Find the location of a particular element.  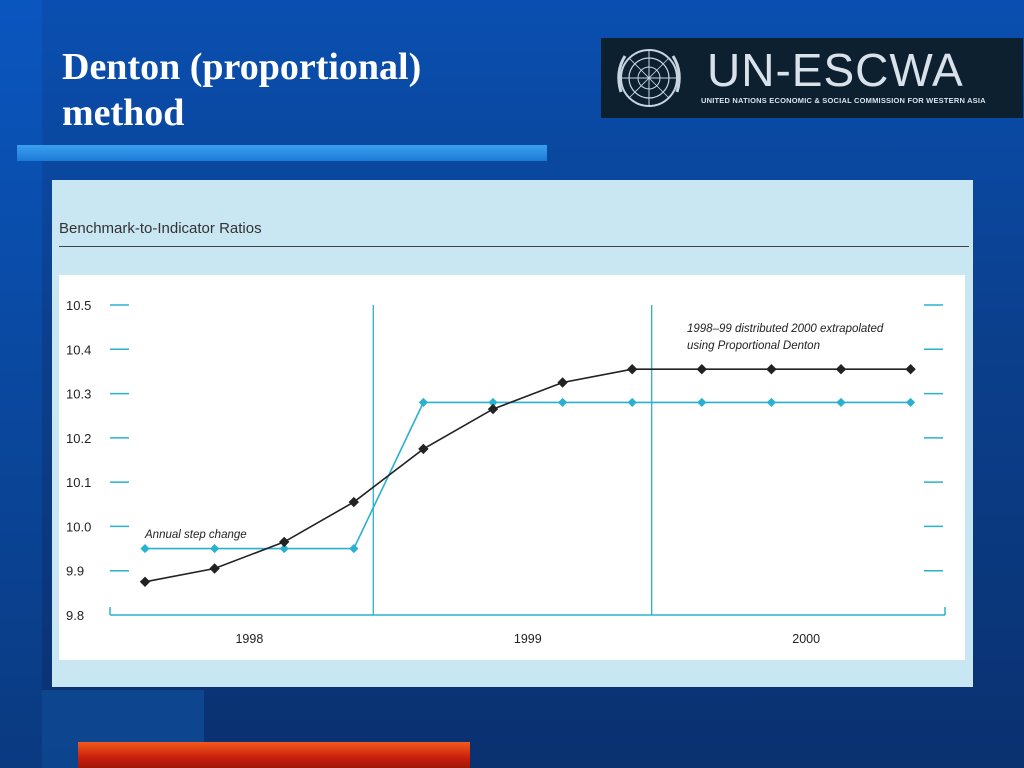

bottom-accent-bar is located at coordinates (274, 755).